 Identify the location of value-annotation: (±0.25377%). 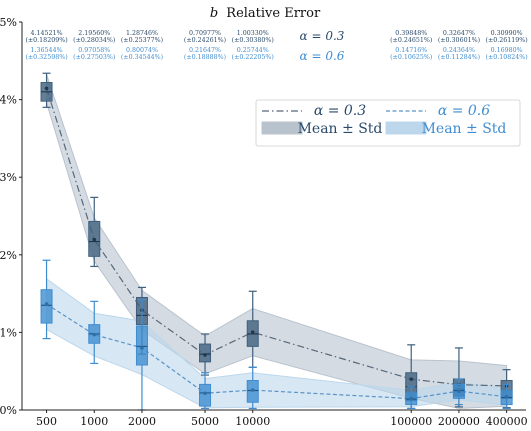
(142, 40).